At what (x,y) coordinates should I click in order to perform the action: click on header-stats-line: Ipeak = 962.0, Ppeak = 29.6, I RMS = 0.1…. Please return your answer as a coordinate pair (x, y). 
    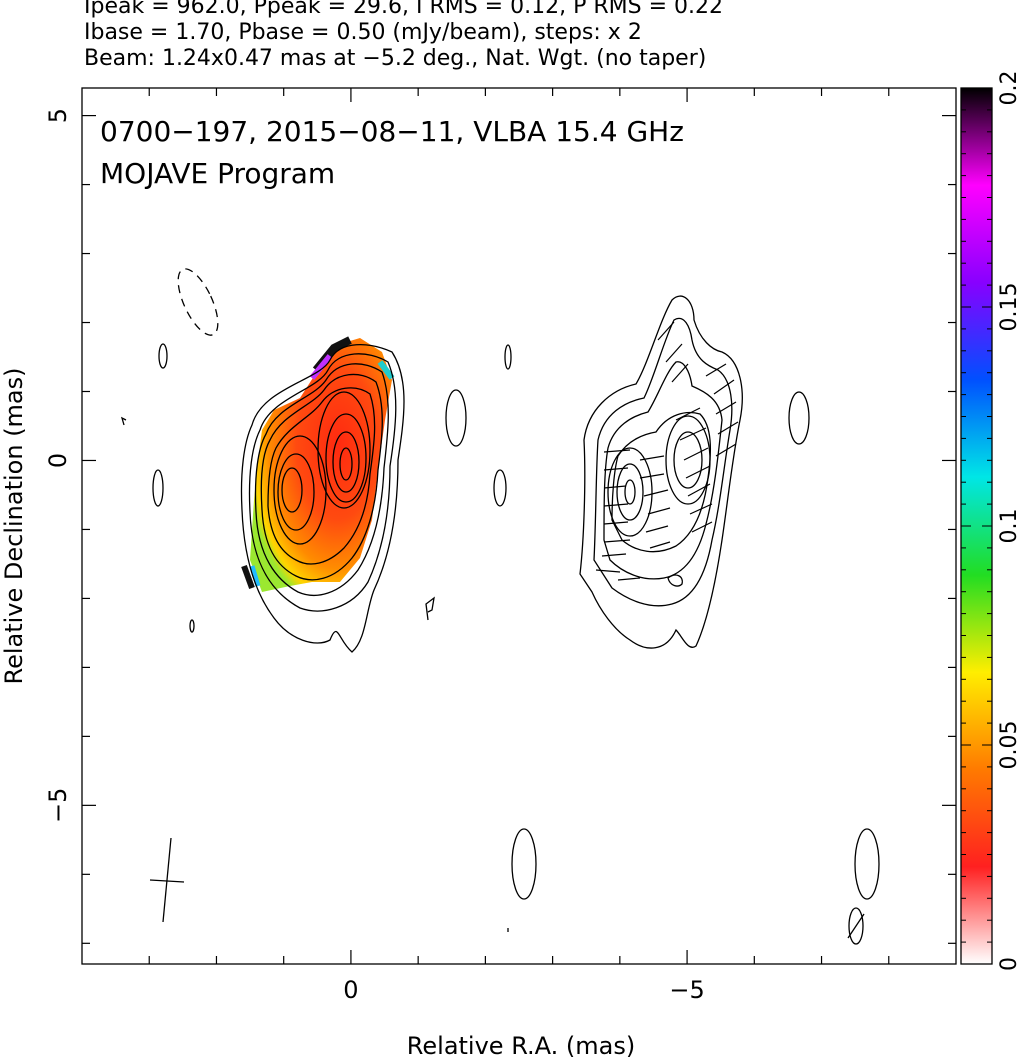
    Looking at the image, I should click on (403, 9).